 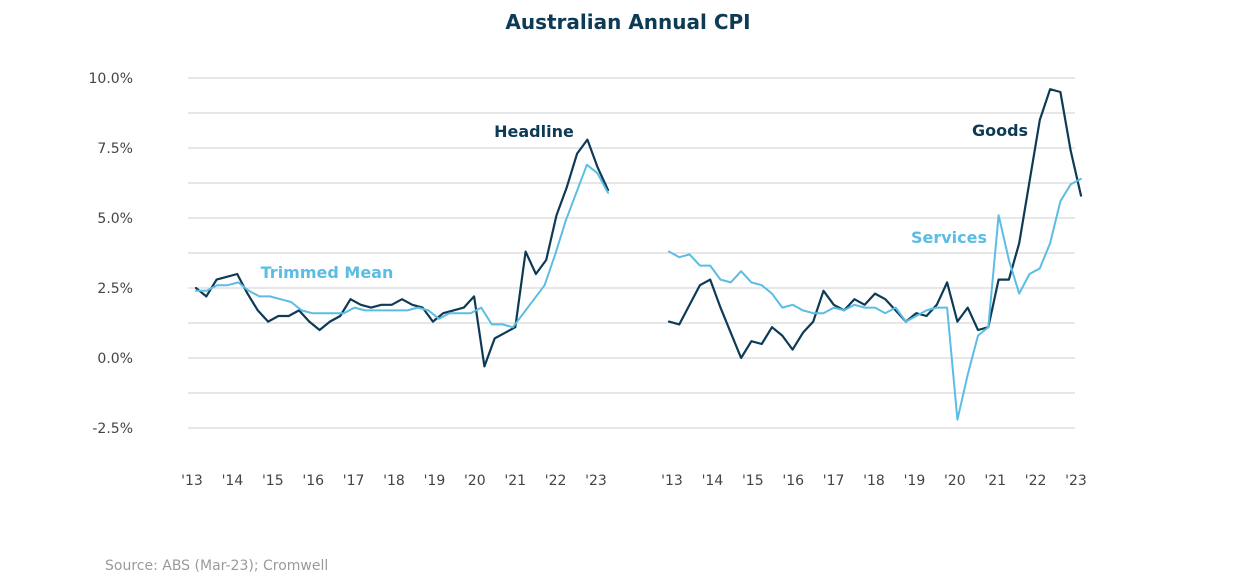 What do you see at coordinates (115, 149) in the screenshot?
I see `y-tick-label: 7.5%` at bounding box center [115, 149].